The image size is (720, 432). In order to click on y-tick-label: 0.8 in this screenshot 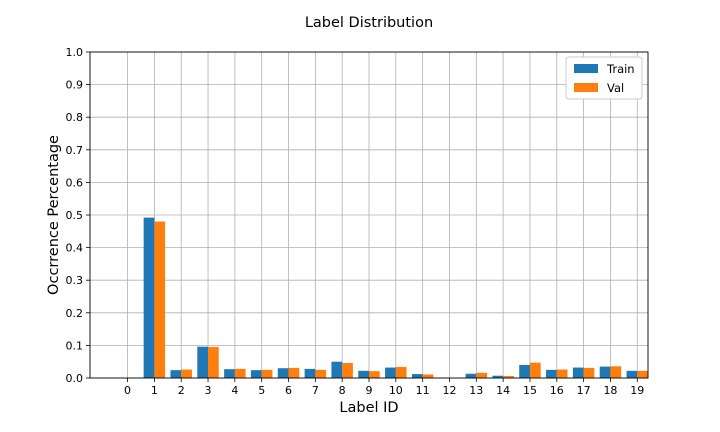, I will do `click(75, 117)`.